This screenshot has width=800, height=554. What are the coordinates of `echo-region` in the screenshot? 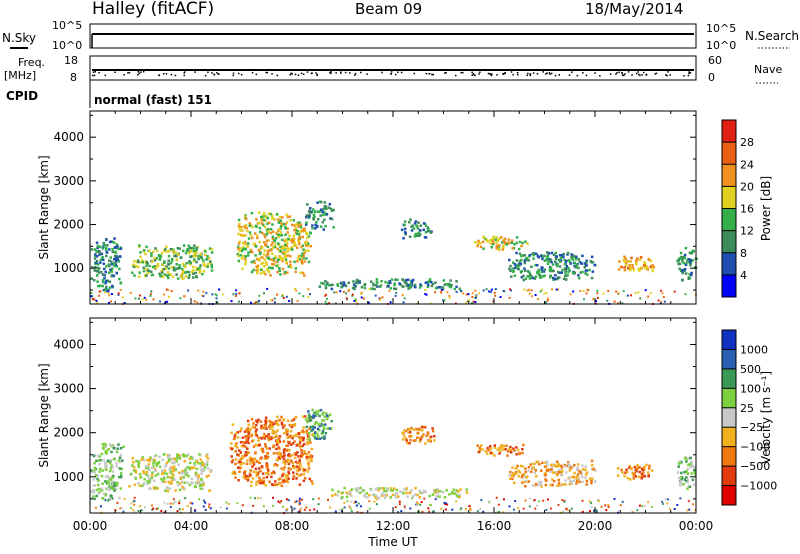 It's located at (318, 425).